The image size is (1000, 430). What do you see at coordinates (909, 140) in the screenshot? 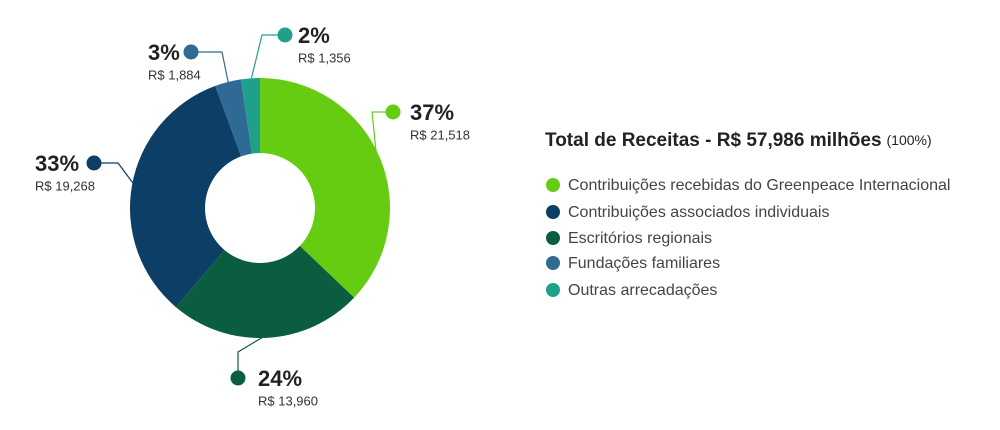
I see `title-note: (100%)` at bounding box center [909, 140].